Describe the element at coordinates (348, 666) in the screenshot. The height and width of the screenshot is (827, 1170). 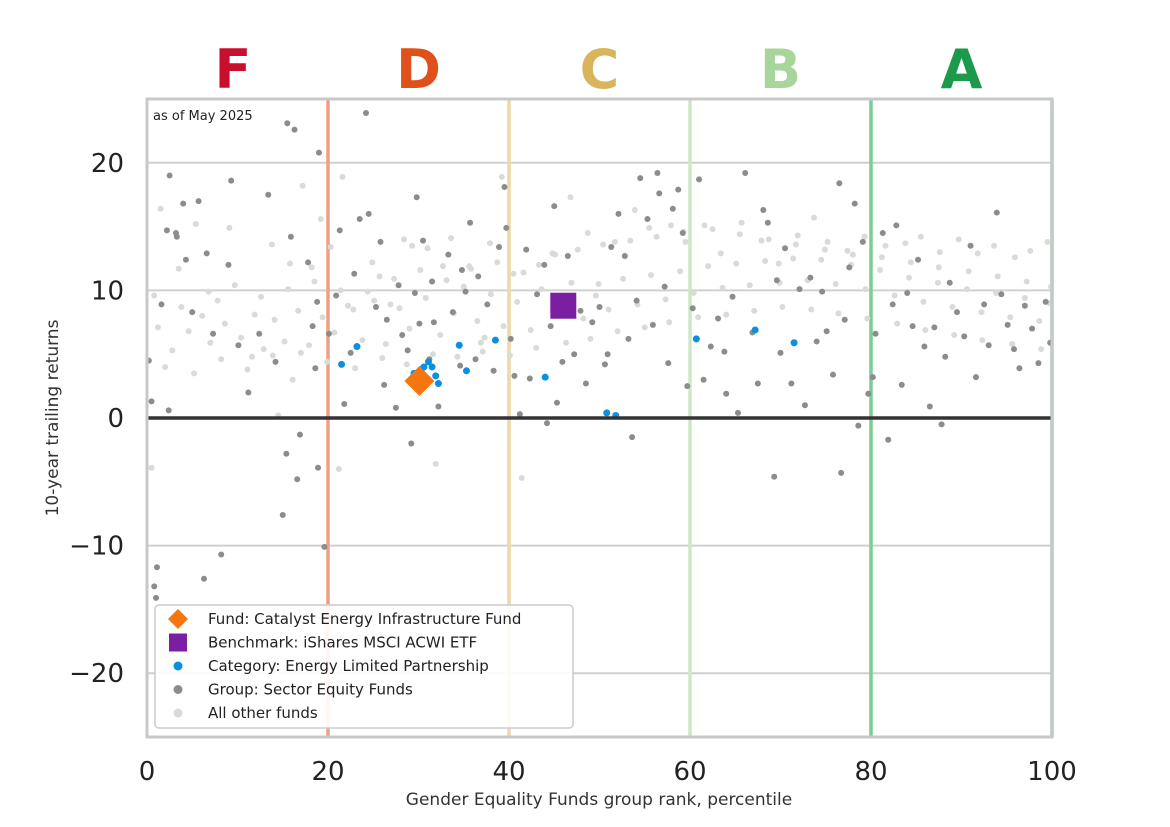
I see `legend-label: Category: Energy Limited Partnership` at that location.